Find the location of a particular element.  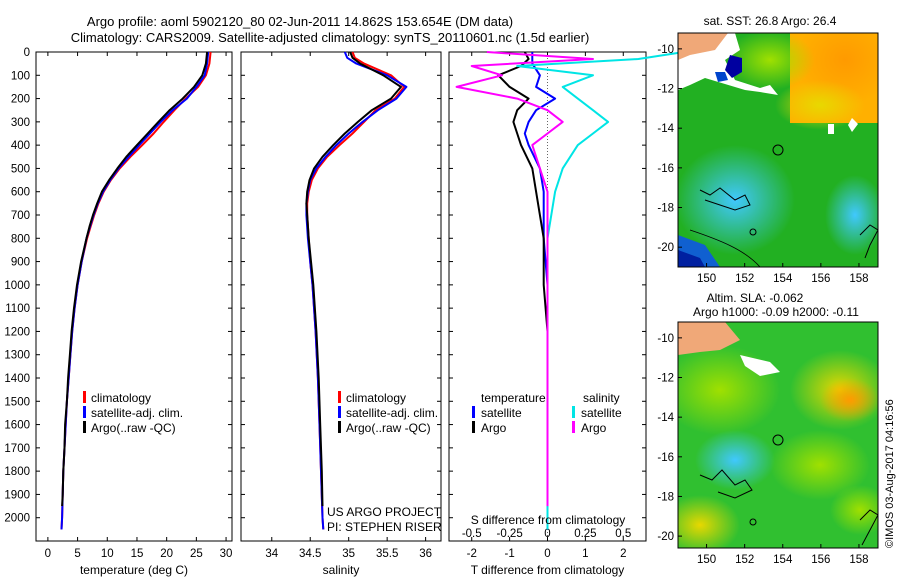

sla-map-title-1: Altim. SLA: -0.062 is located at coordinates (755, 298).